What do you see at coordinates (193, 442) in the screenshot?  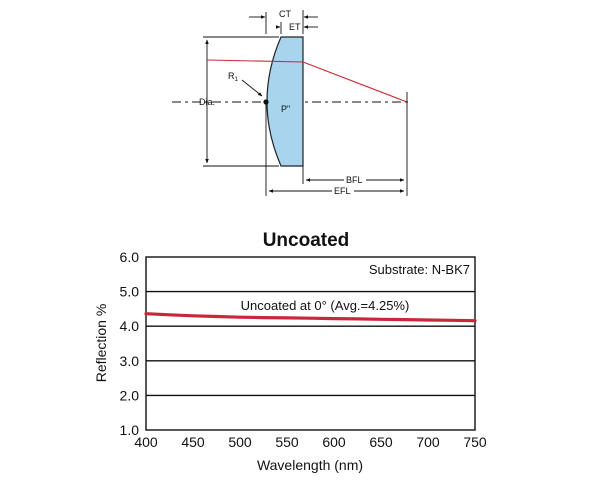 I see `x-tick-label: 450` at bounding box center [193, 442].